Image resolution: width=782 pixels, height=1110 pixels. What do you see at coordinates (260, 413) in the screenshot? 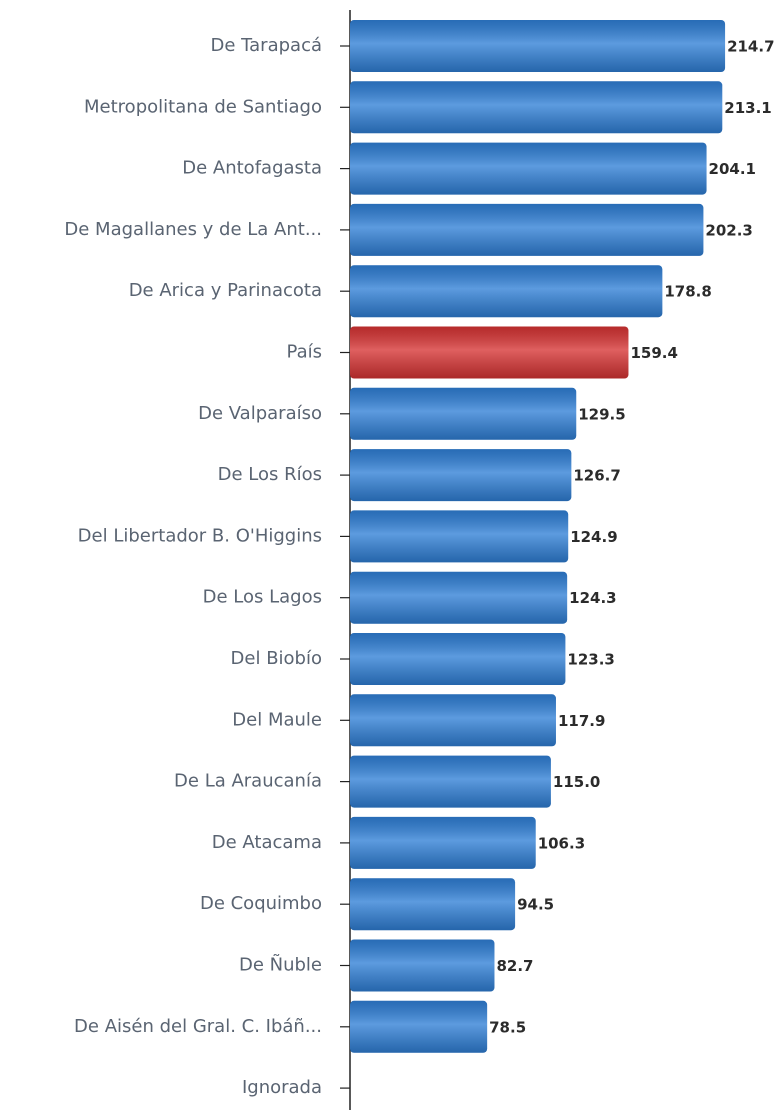
I see `category-label: De Valparaíso` at bounding box center [260, 413].